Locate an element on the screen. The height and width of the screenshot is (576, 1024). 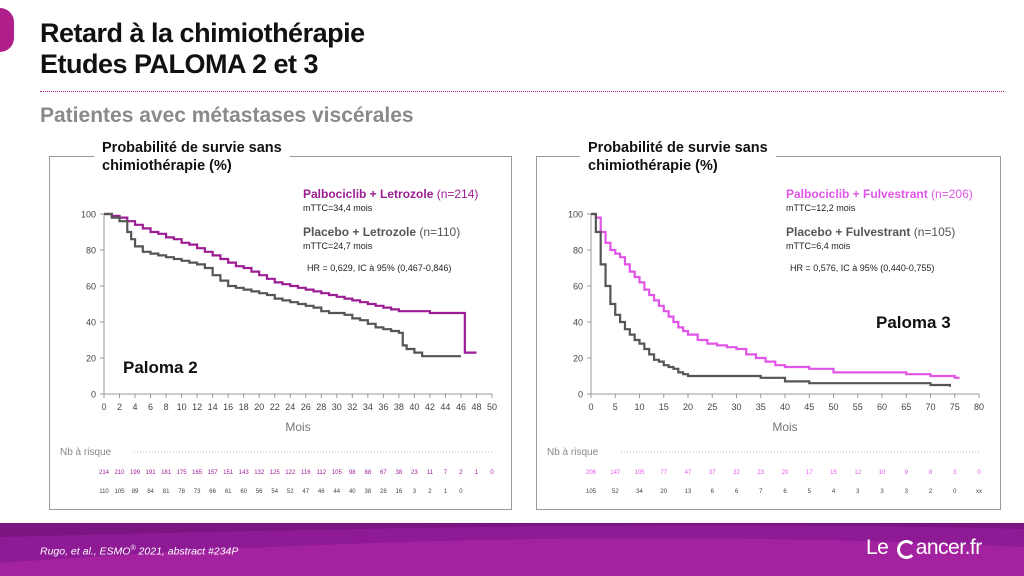
risk-treatment-value: 67 is located at coordinates (383, 473).